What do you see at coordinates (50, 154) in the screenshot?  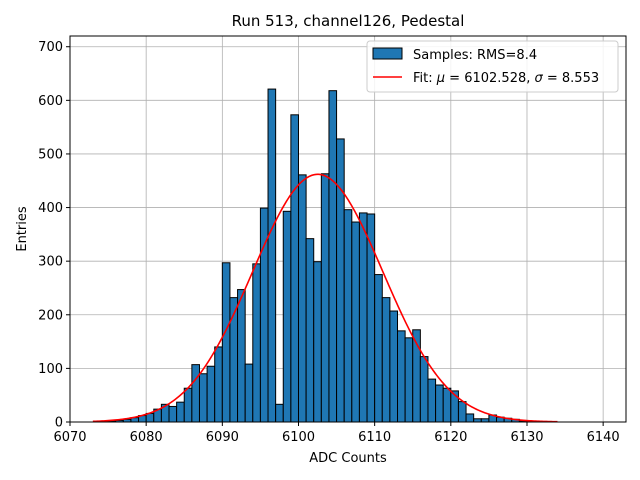 I see `y-tick-label: 500` at bounding box center [50, 154].